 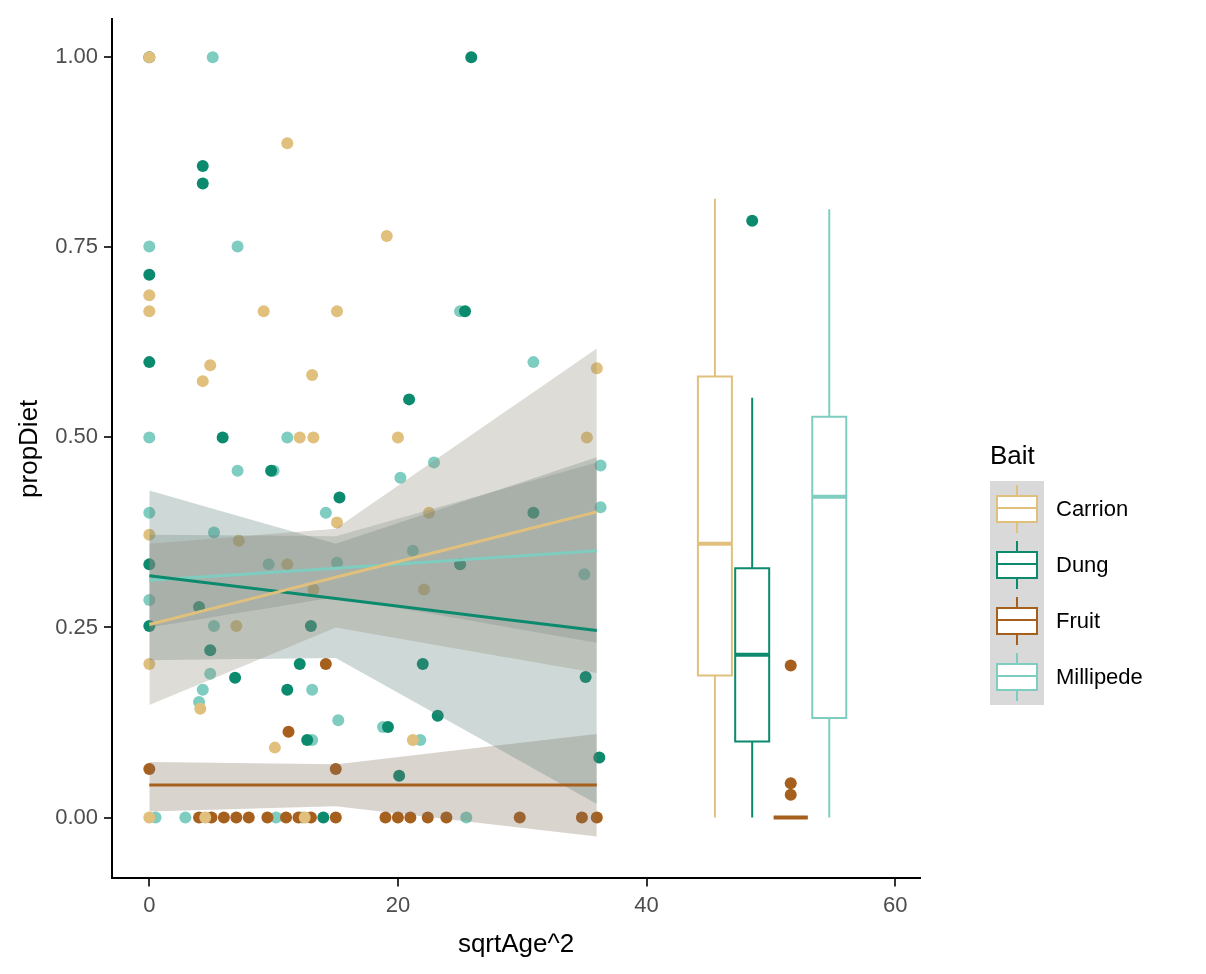 What do you see at coordinates (895, 904) in the screenshot?
I see `x-tick-label: 60` at bounding box center [895, 904].